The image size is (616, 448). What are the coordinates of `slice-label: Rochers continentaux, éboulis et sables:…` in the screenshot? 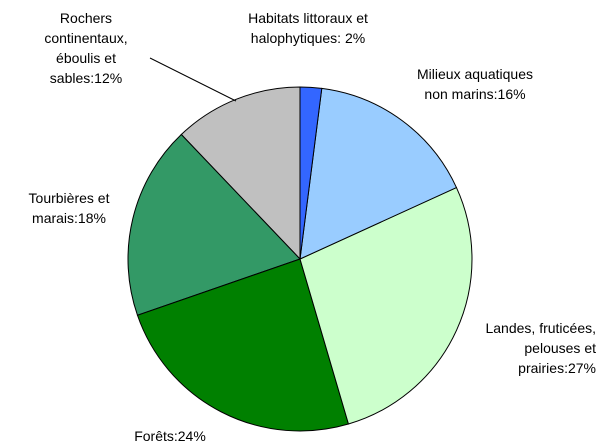 It's located at (86, 48).